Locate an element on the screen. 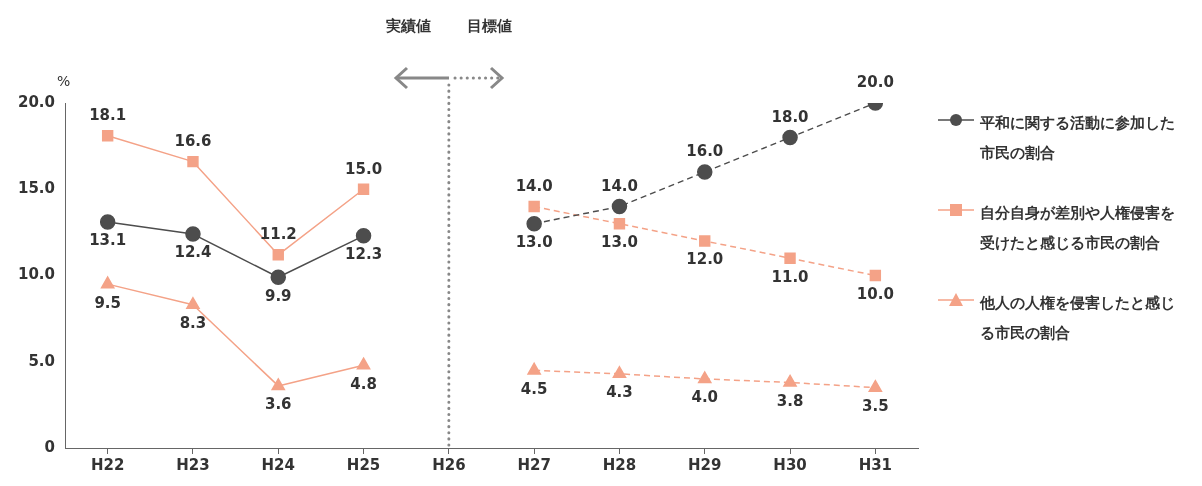 This screenshot has height=486, width=1202. data-label: 16.6 is located at coordinates (193, 141).